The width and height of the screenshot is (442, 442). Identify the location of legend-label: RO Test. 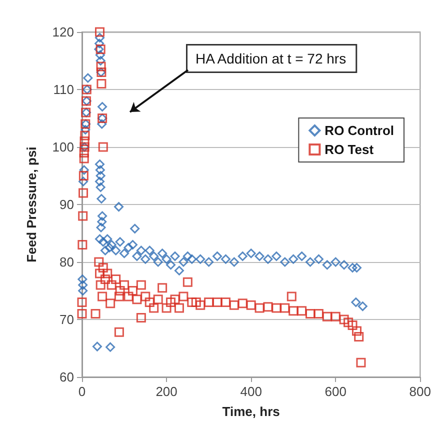
(349, 149).